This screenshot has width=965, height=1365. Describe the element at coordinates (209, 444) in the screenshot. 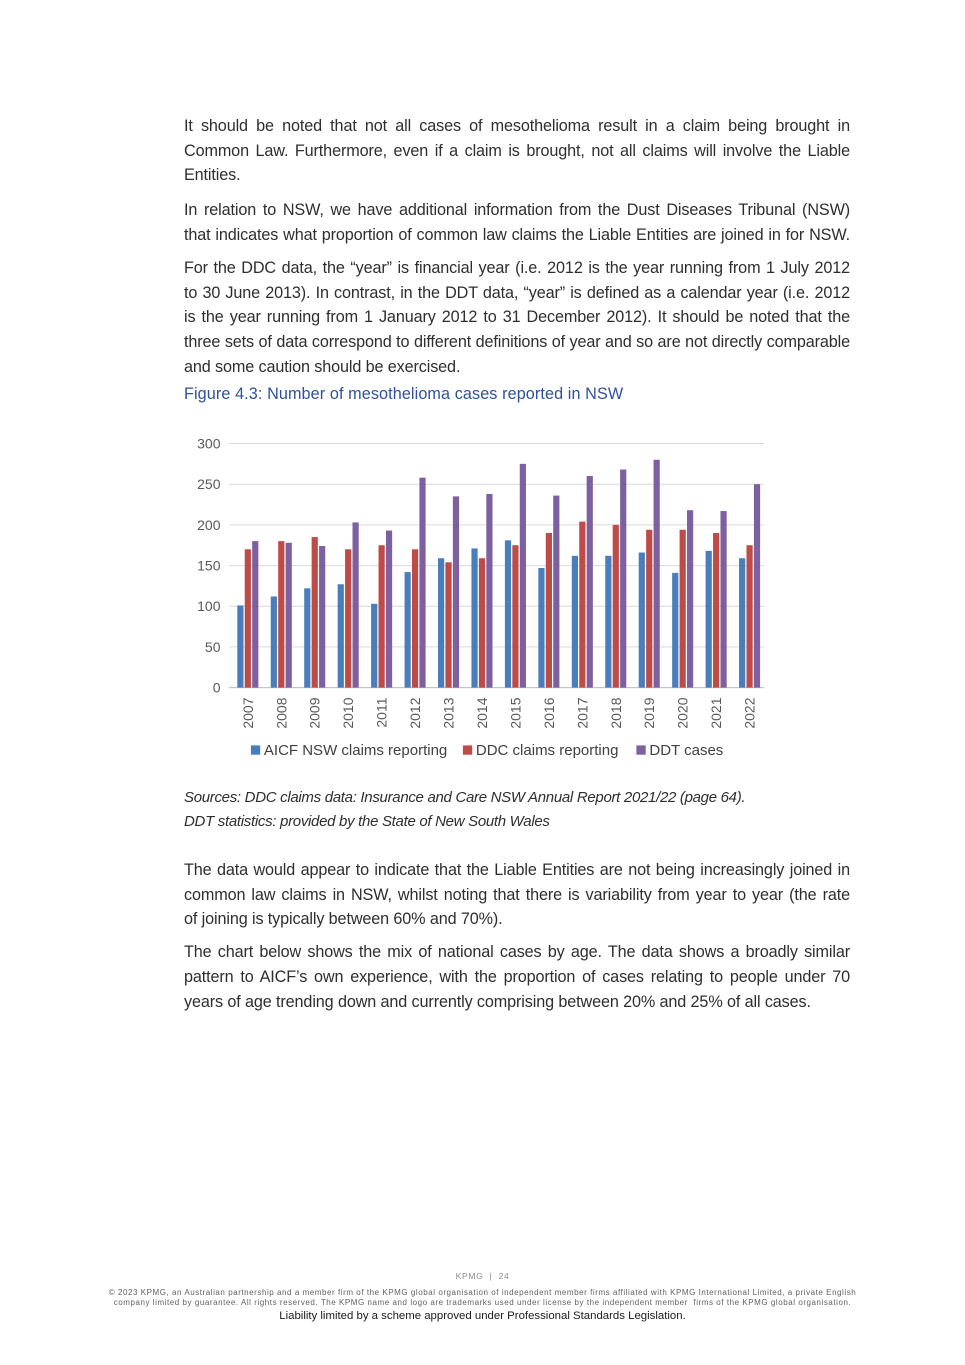

I see `svg-text: 300` at that location.